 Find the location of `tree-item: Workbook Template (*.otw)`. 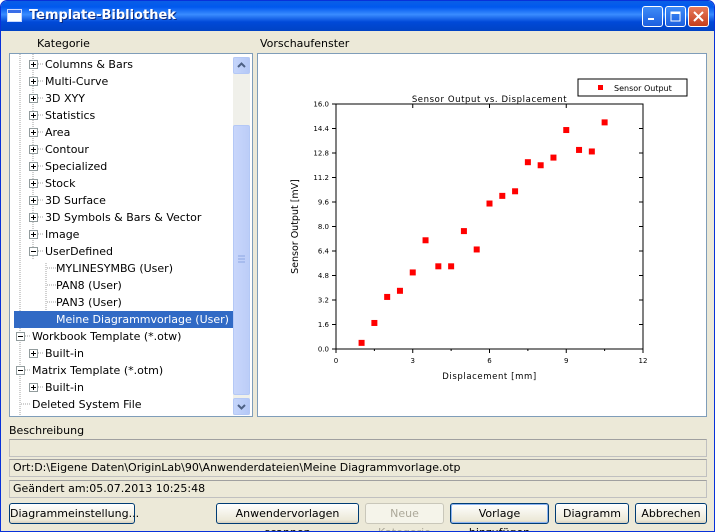

tree-item: Workbook Template (*.otw) is located at coordinates (122, 336).